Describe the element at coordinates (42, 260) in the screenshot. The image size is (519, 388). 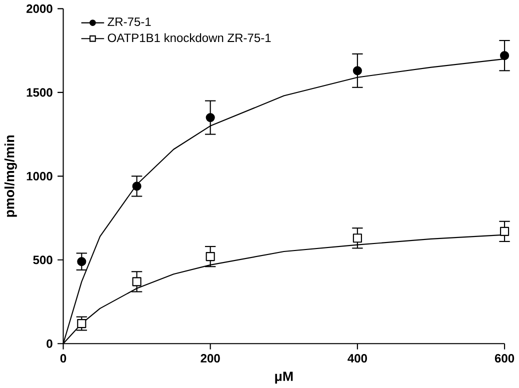
I see `y-tick-label: 500` at that location.